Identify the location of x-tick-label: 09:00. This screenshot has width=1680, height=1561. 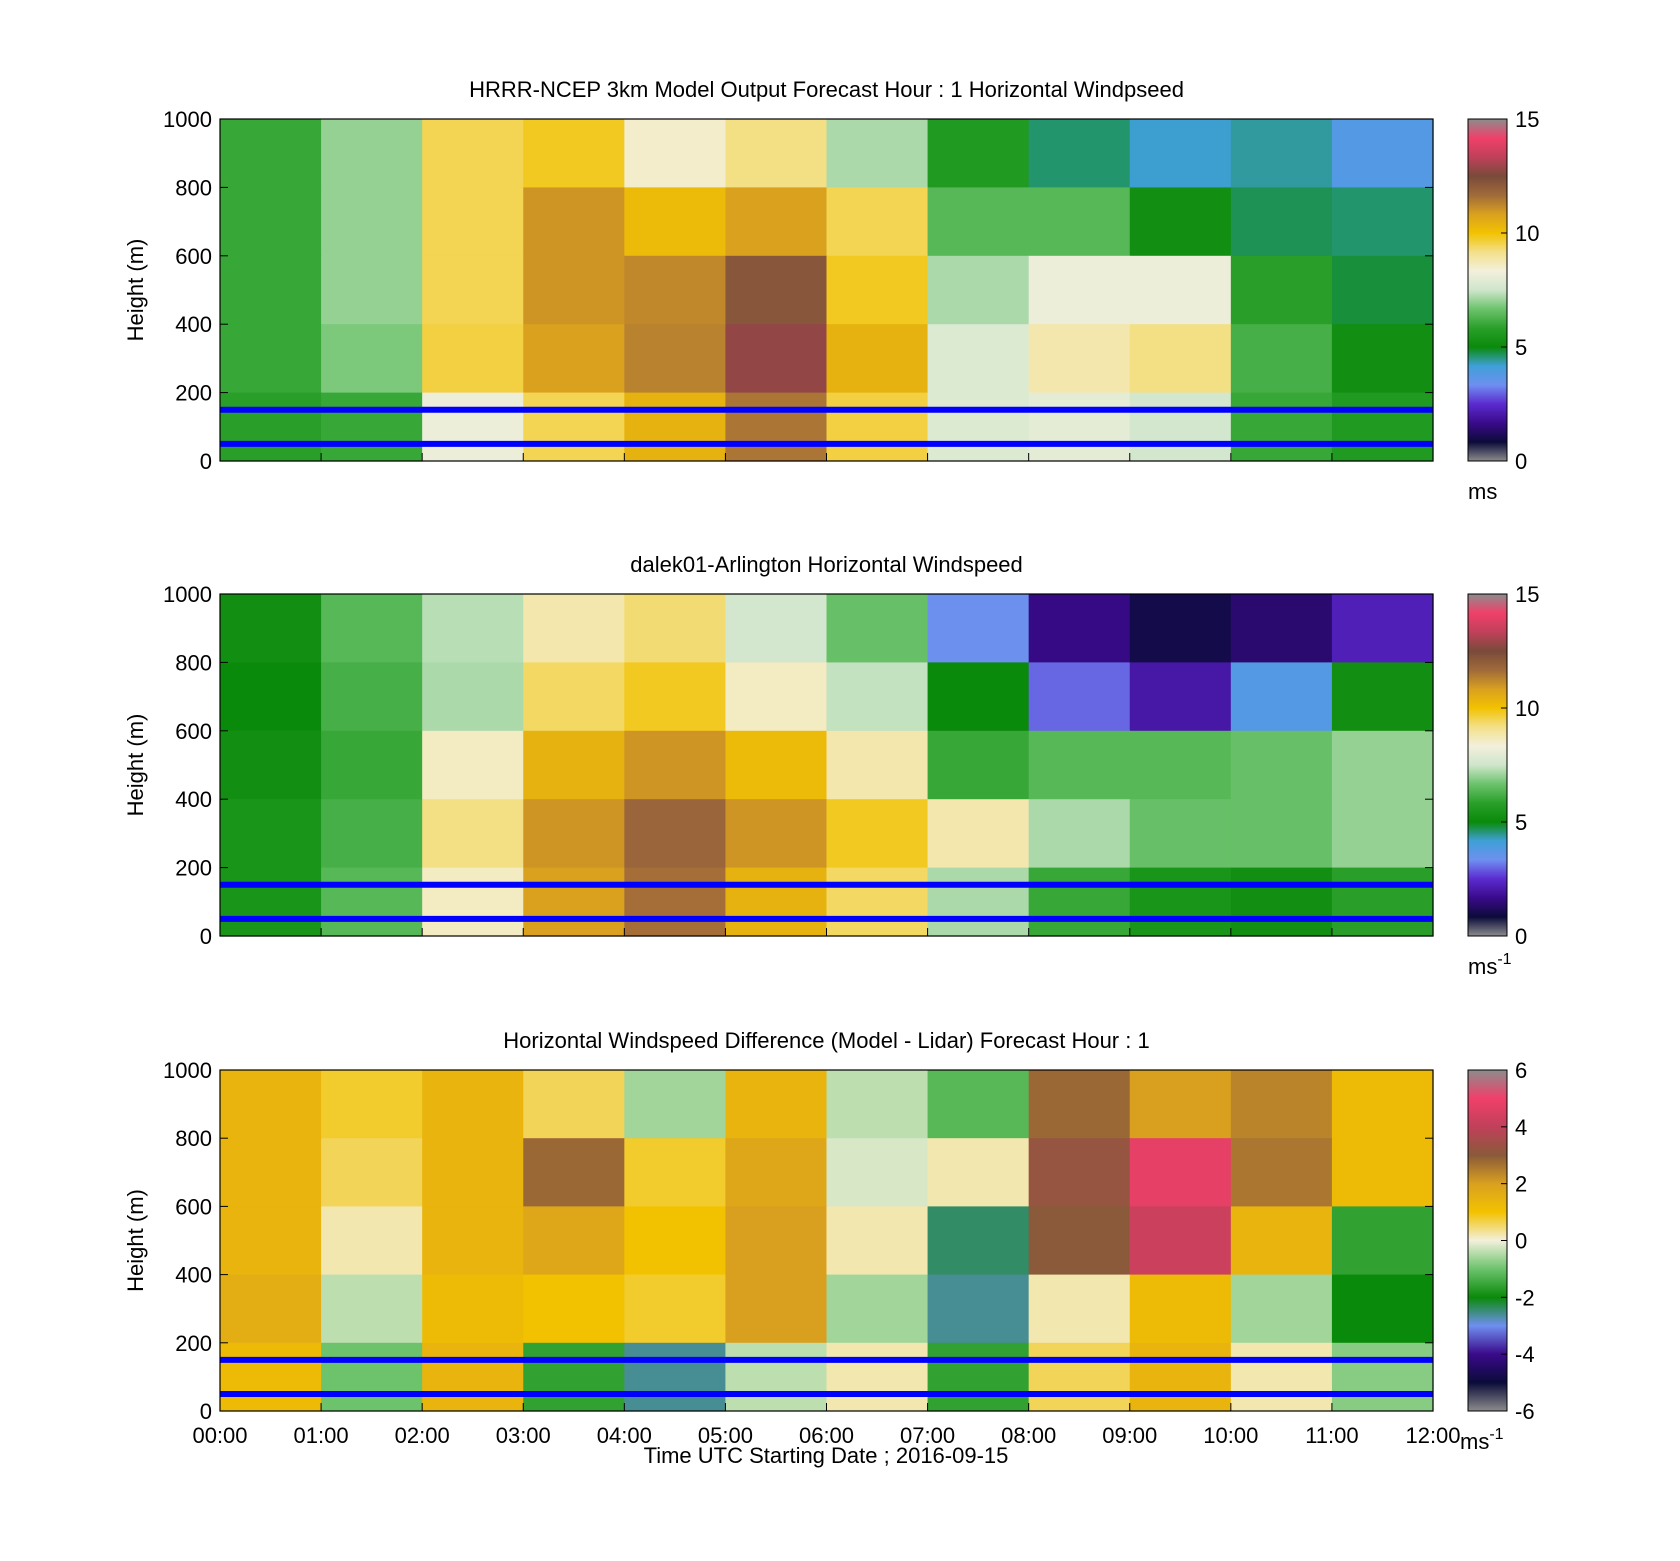
(1129, 1435).